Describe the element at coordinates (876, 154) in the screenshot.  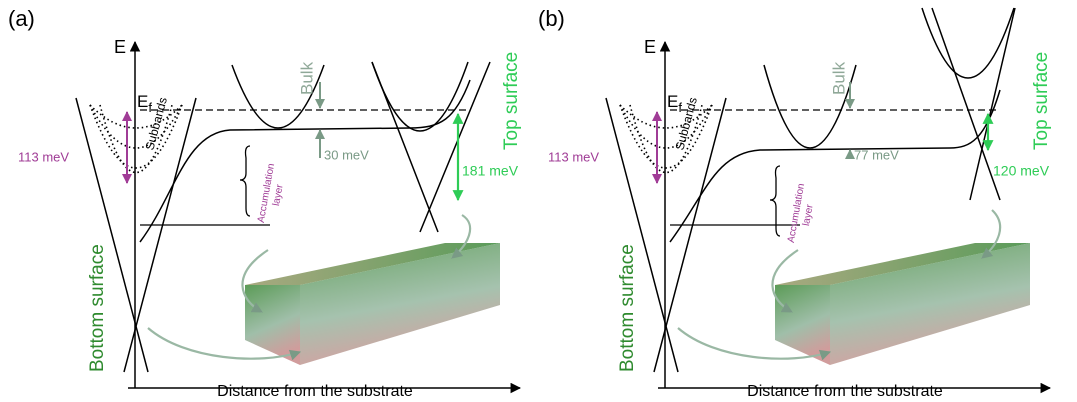
I see `bulk-offset-label: 77 meV` at that location.